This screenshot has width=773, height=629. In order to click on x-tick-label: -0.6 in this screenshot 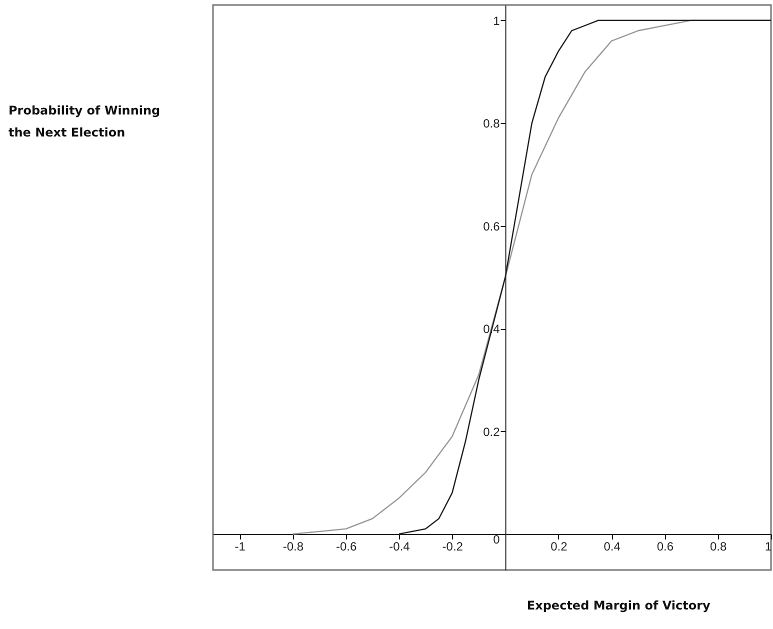, I will do `click(347, 547)`.